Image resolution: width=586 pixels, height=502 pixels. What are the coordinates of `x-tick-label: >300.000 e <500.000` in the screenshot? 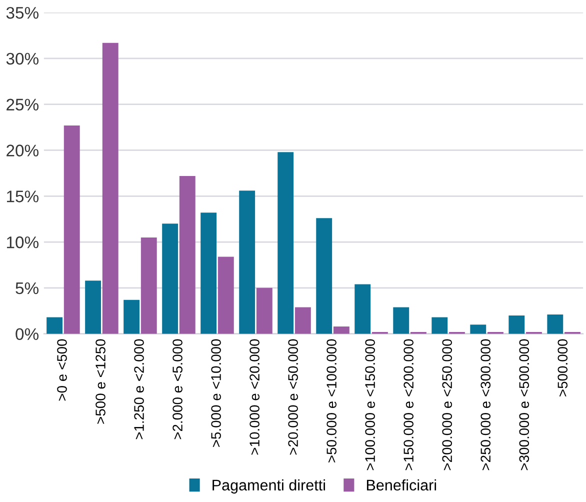 It's located at (524, 404).